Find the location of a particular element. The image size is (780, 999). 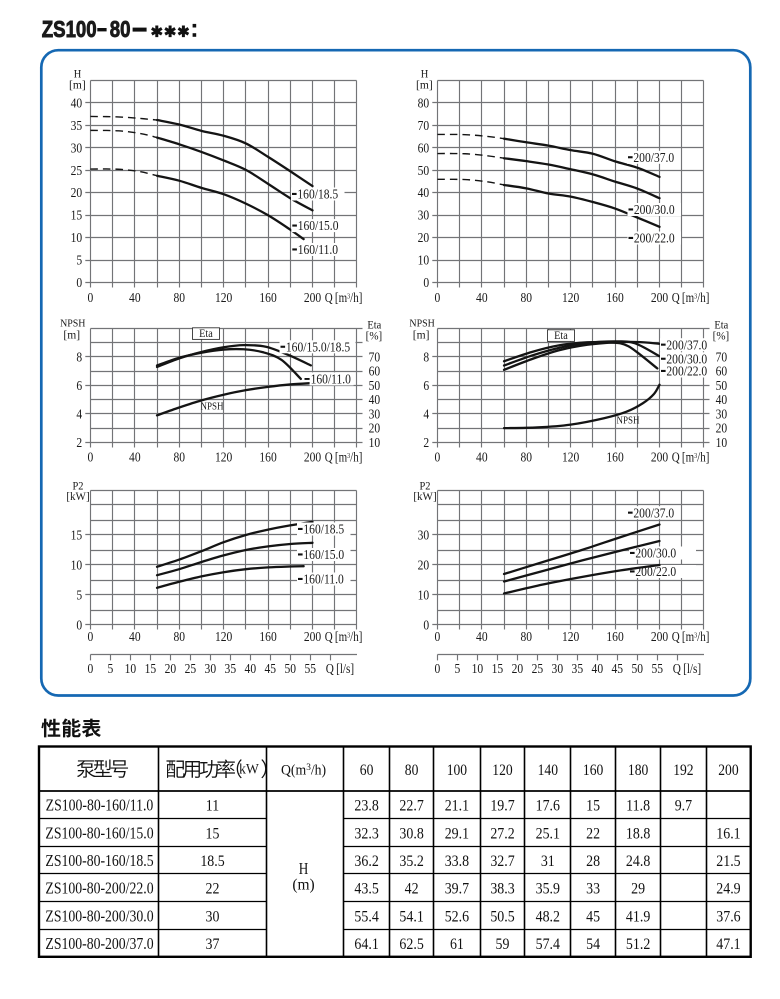

svg-text: 31 is located at coordinates (548, 861).